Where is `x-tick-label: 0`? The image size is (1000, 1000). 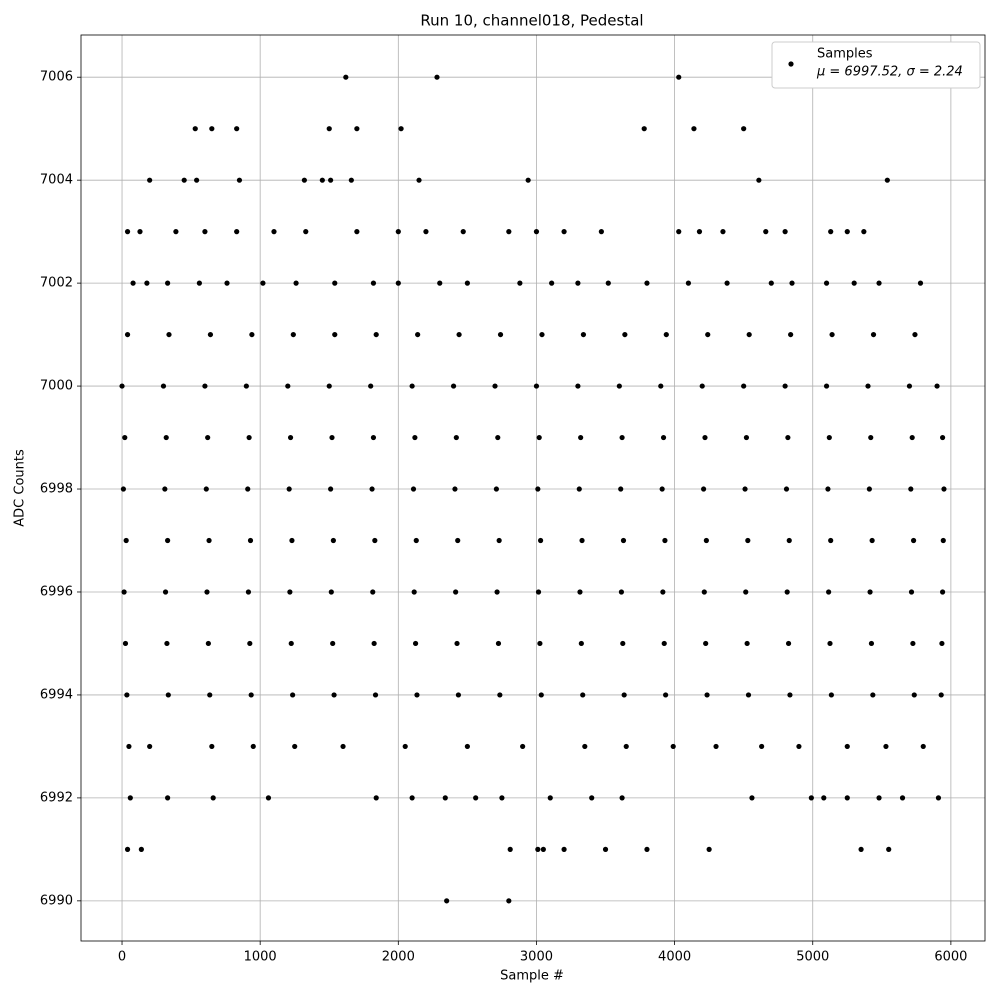 x-tick-label: 0 is located at coordinates (122, 957).